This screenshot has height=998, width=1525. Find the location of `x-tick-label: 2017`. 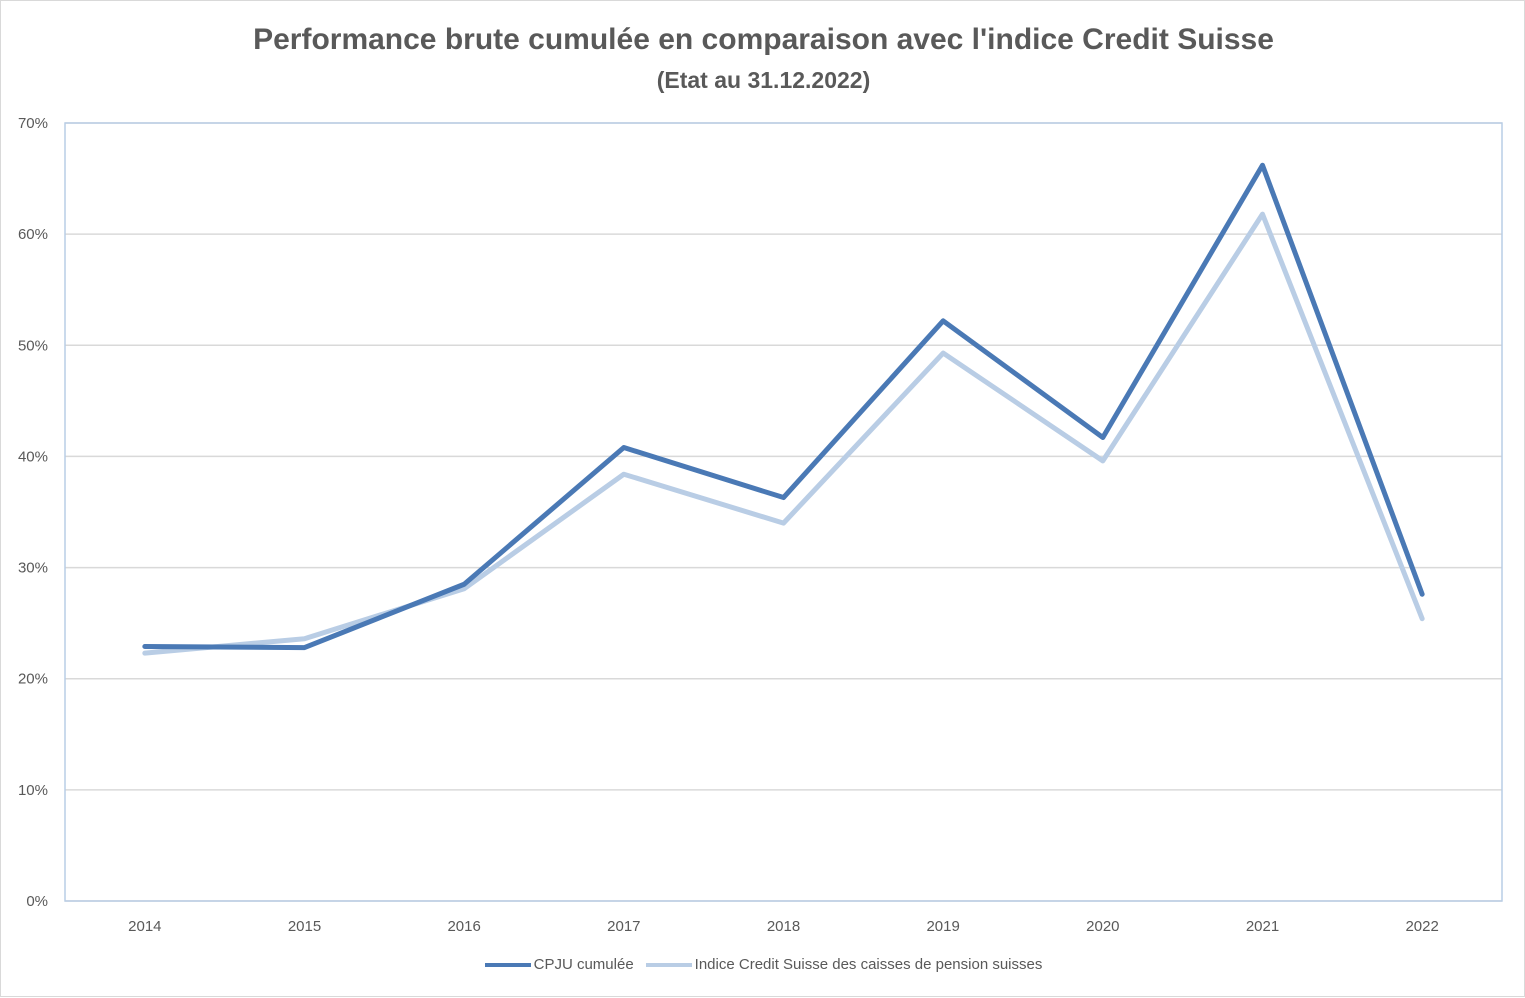

x-tick-label: 2017 is located at coordinates (623, 926).